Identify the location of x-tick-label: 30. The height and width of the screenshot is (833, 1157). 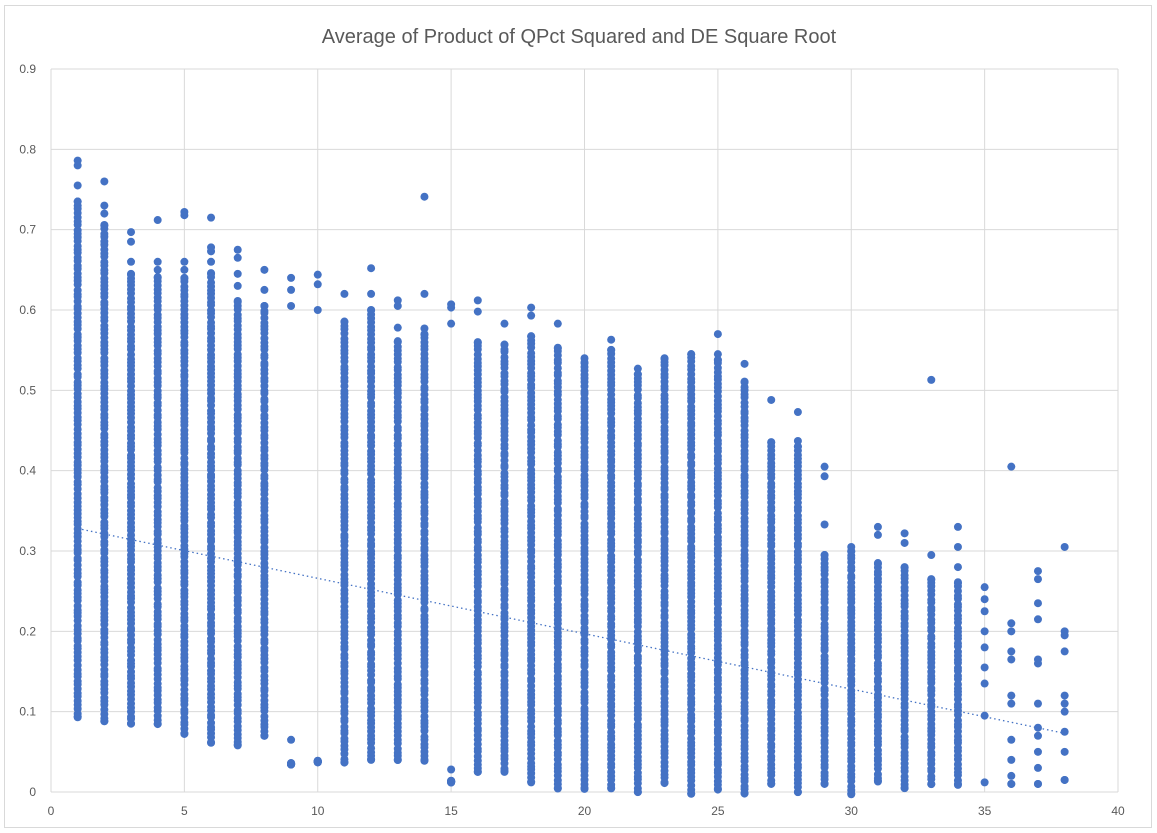
(852, 811).